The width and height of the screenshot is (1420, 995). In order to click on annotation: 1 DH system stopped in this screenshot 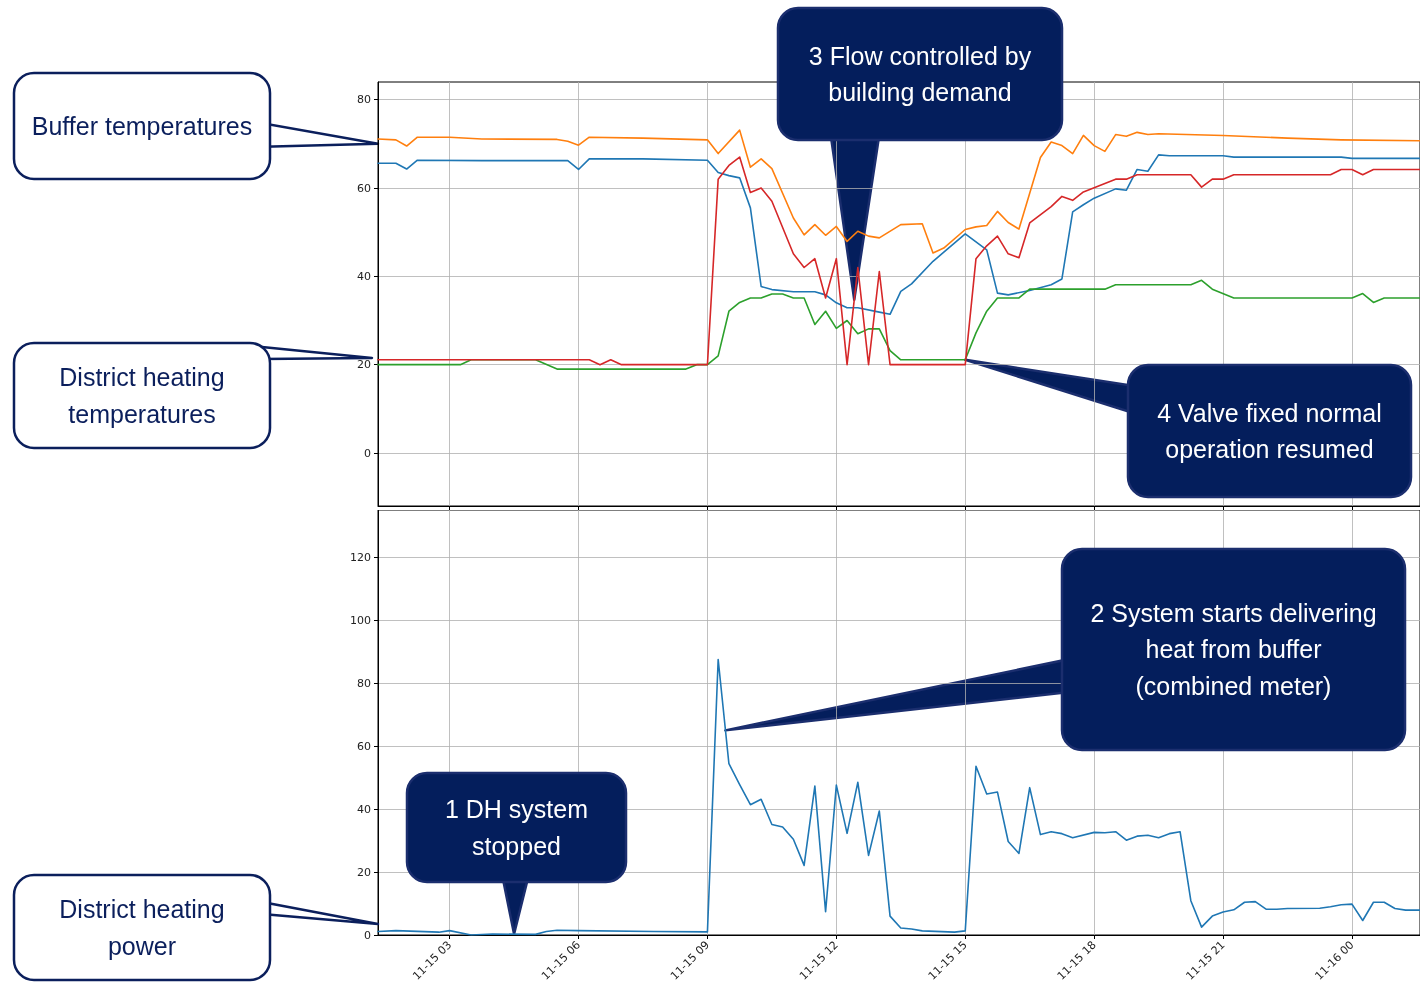, I will do `click(516, 828)`.